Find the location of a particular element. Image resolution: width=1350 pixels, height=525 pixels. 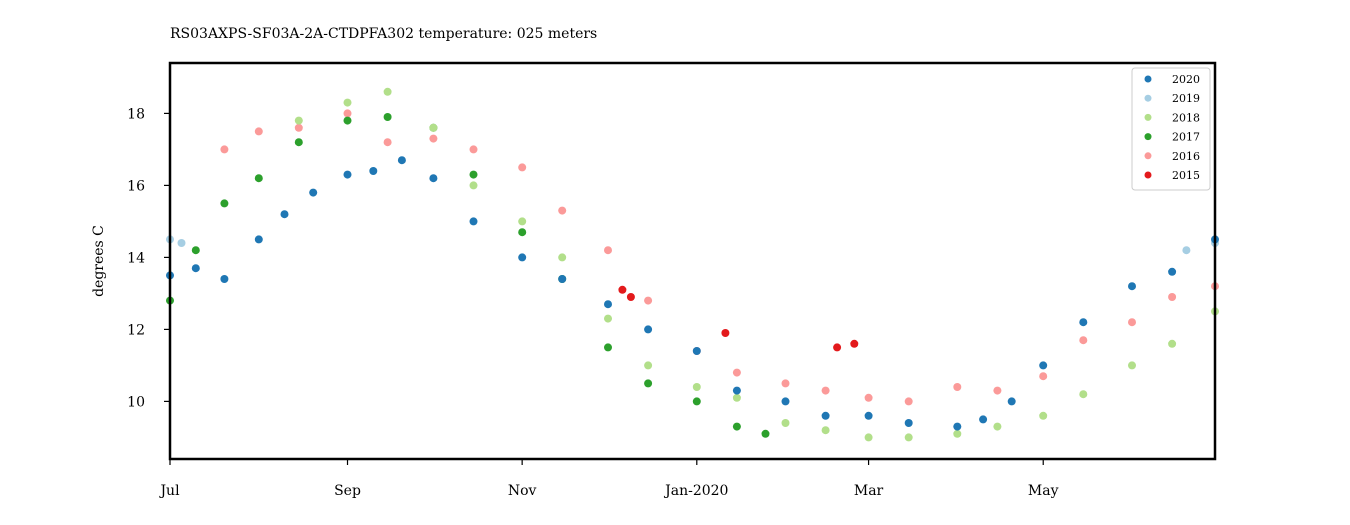

legend-label: 2015 is located at coordinates (1186, 175).